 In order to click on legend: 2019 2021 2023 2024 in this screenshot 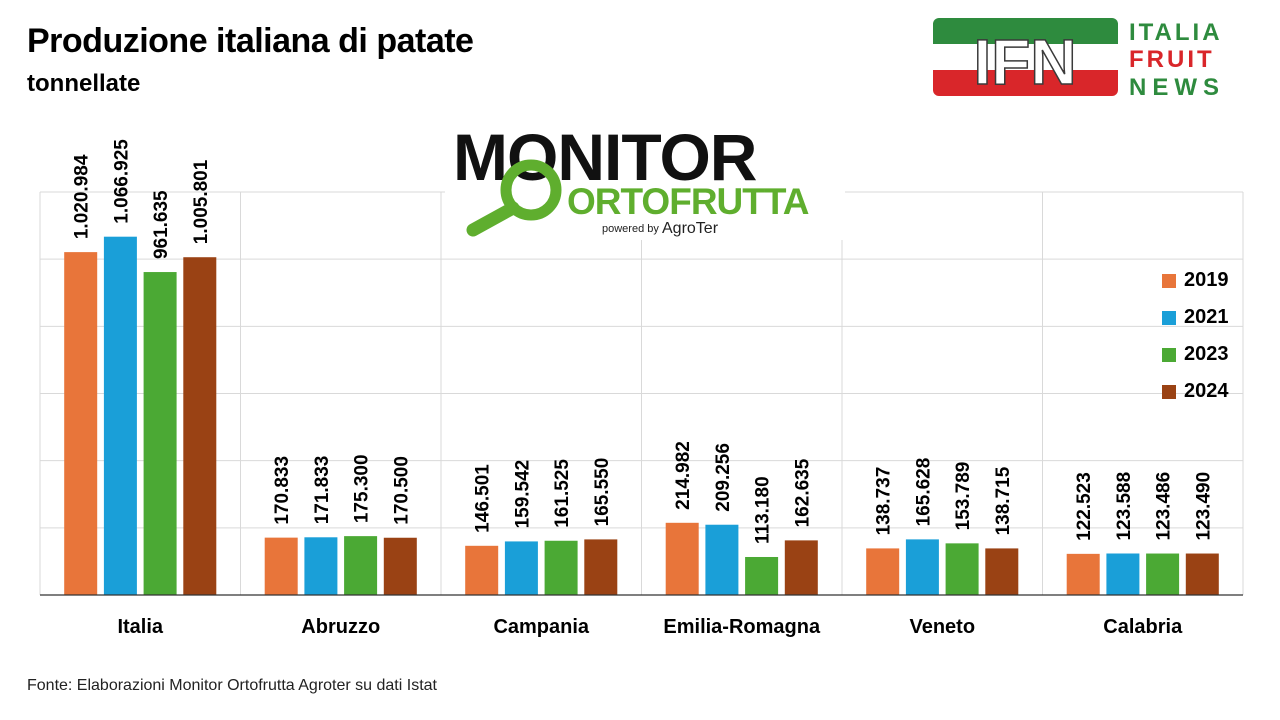, I will do `click(1195, 336)`.